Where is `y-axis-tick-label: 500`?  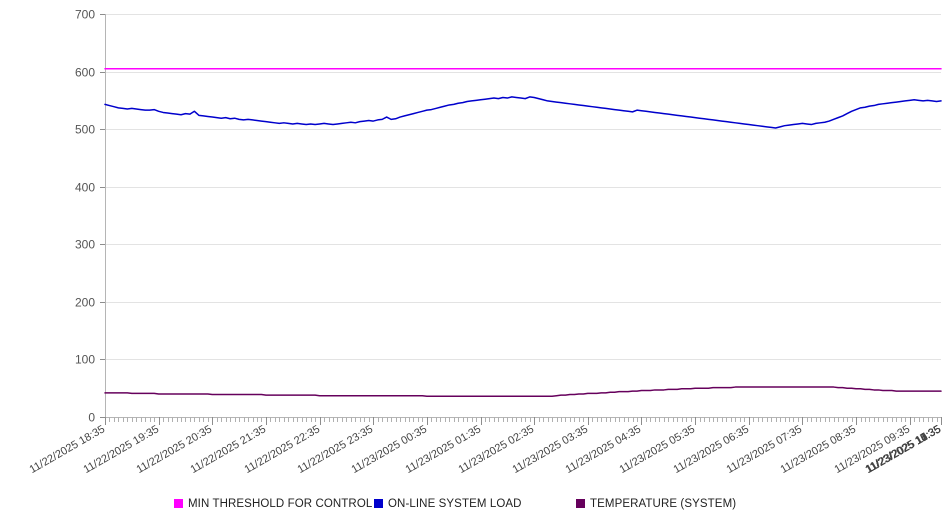 y-axis-tick-label: 500 is located at coordinates (85, 130).